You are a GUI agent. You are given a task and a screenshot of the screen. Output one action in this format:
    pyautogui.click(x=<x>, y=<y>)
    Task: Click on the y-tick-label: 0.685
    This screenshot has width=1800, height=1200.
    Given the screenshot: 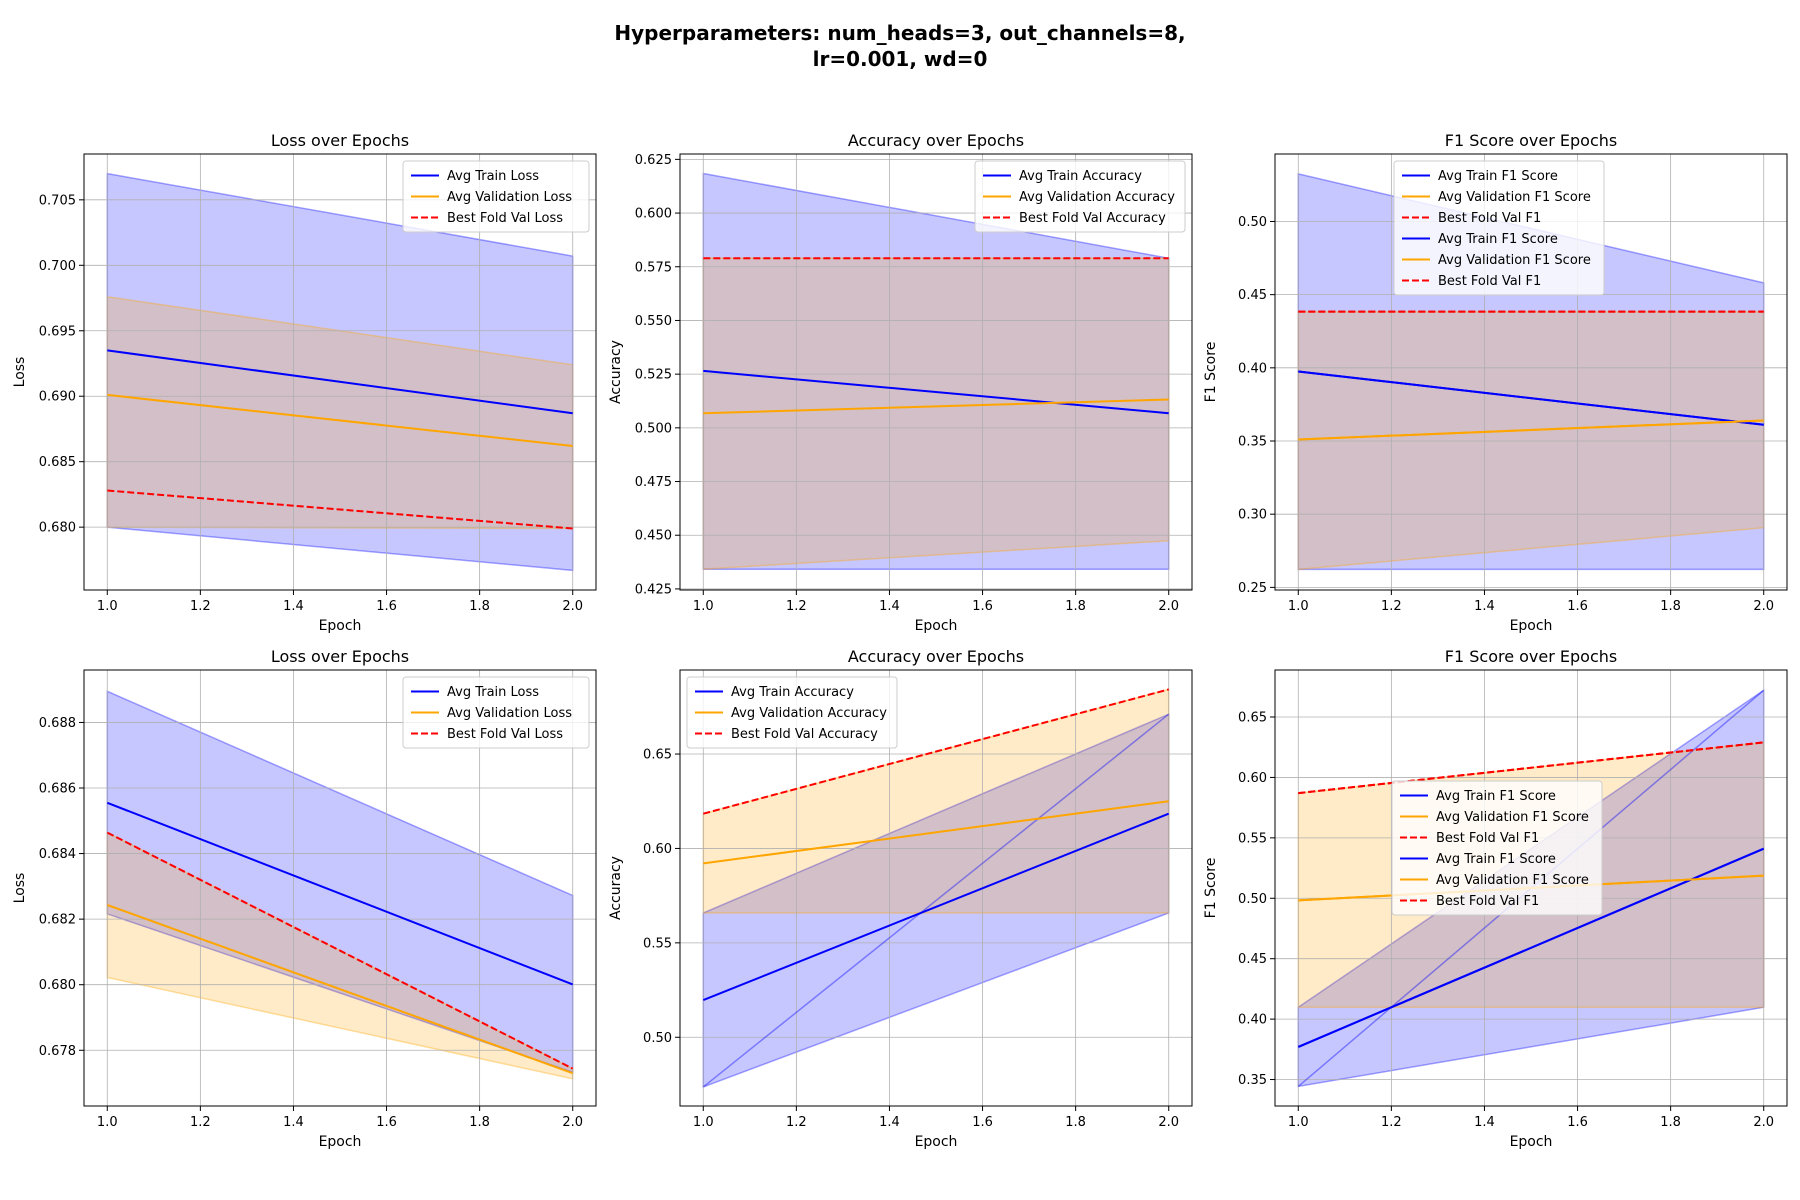 What is the action you would take?
    pyautogui.click(x=57, y=462)
    